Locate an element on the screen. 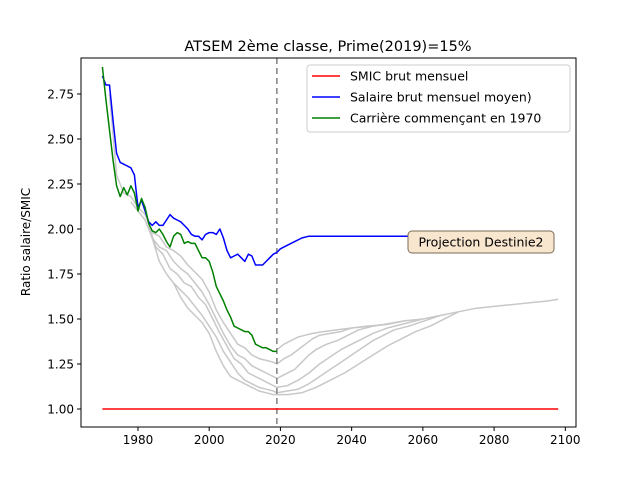 This screenshot has height=480, width=640. x-tick-label: 2000 is located at coordinates (209, 440).